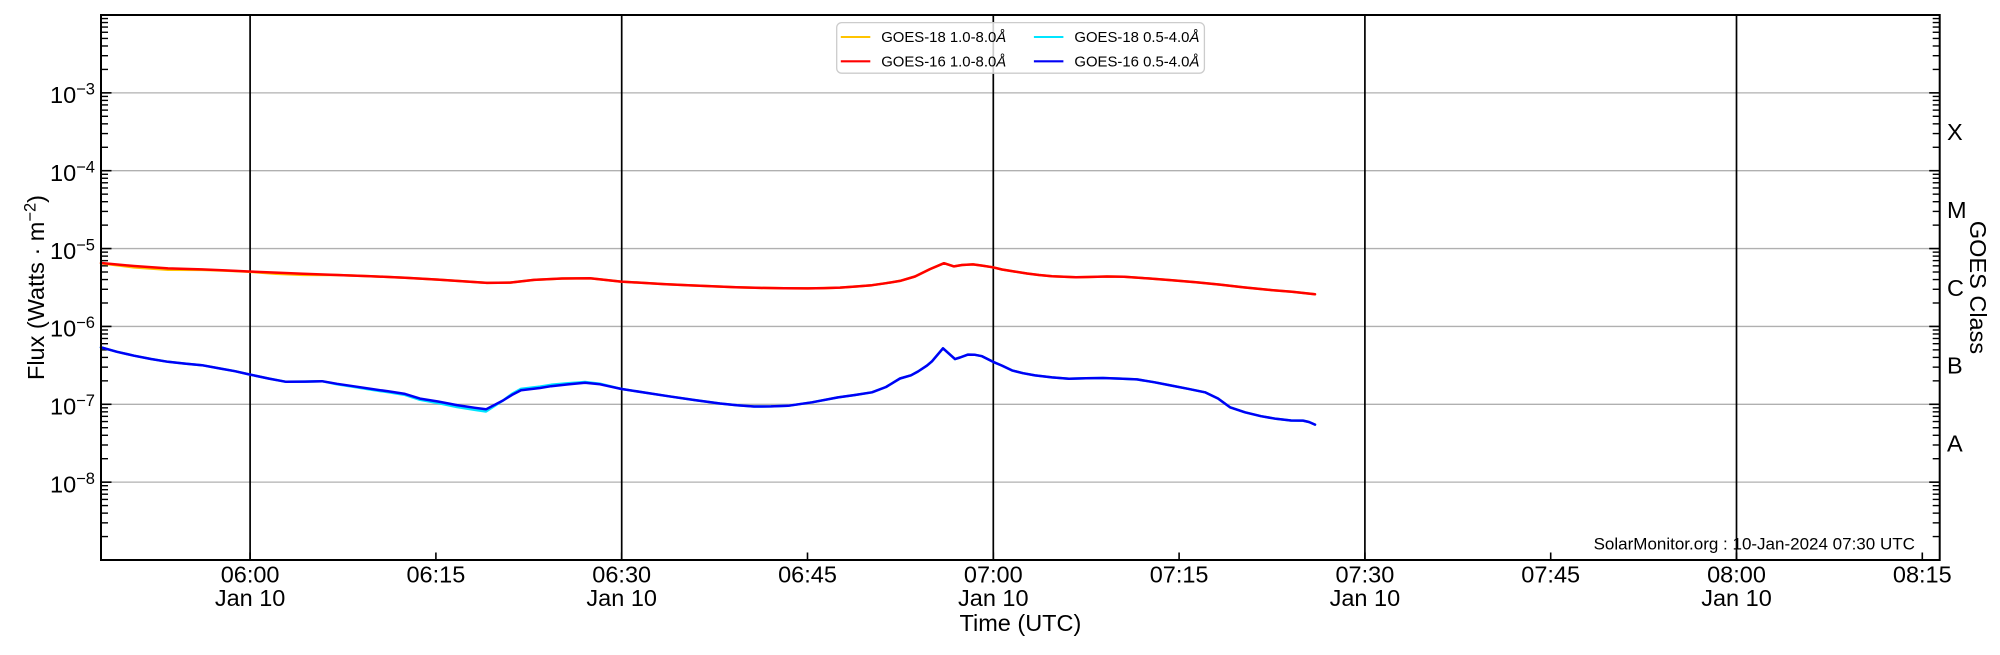  I want to click on svg-text: 10−3, so click(72, 95).